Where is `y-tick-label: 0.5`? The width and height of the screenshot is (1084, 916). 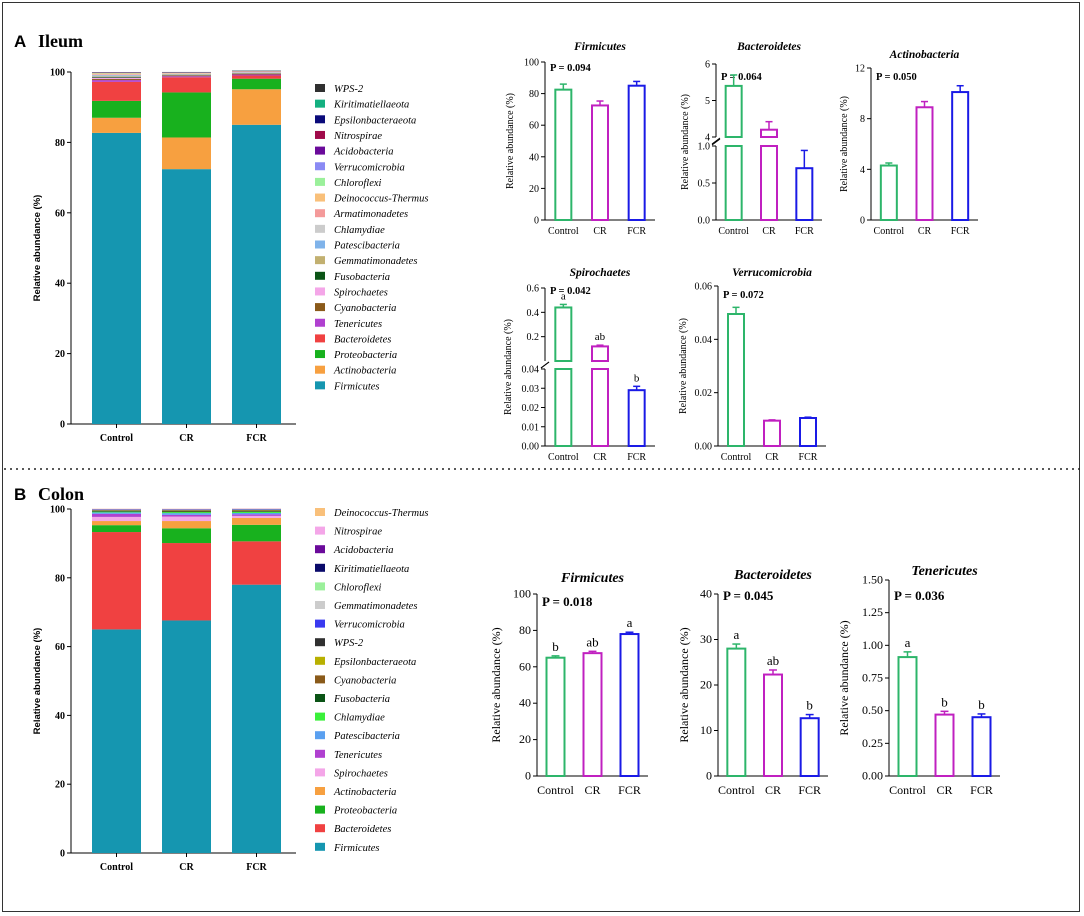 y-tick-label: 0.5 is located at coordinates (704, 184).